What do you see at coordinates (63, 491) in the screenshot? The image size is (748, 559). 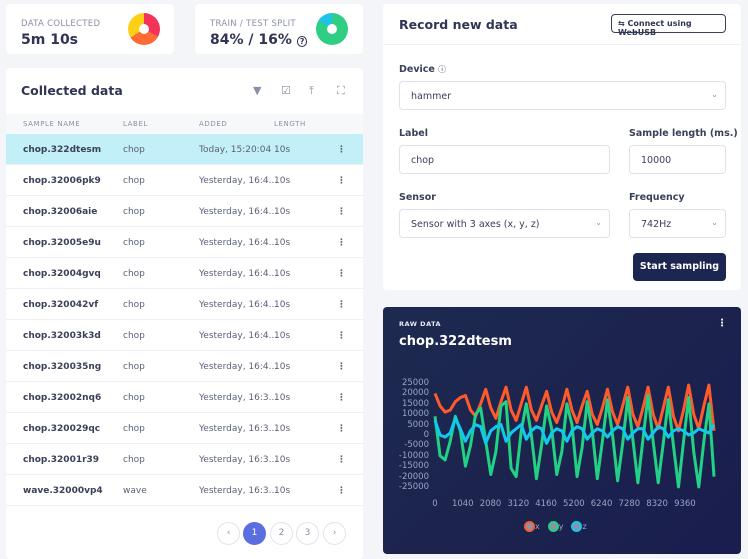 I see `sample-name: wave.32000vp4` at bounding box center [63, 491].